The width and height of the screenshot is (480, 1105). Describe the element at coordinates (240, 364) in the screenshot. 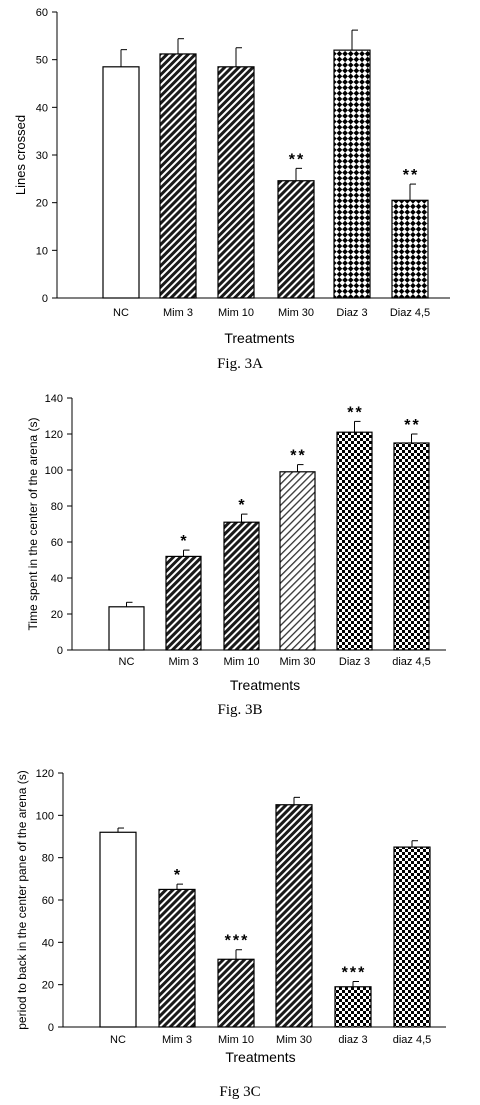

I see `figure-caption: Fig. 3A` at that location.